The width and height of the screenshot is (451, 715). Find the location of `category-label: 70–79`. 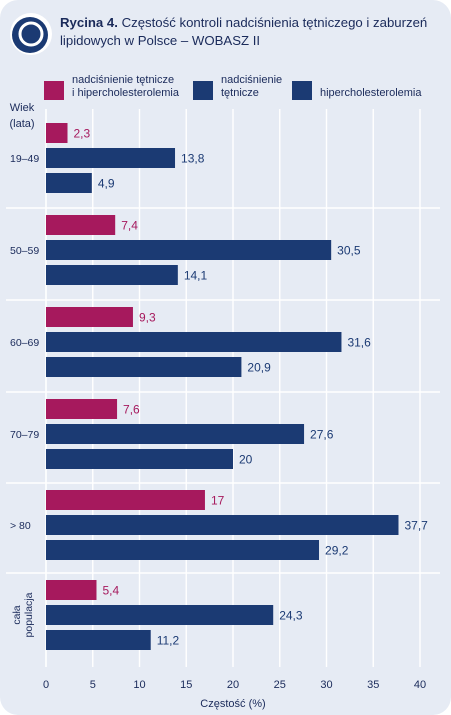

category-label: 70–79 is located at coordinates (24, 435).